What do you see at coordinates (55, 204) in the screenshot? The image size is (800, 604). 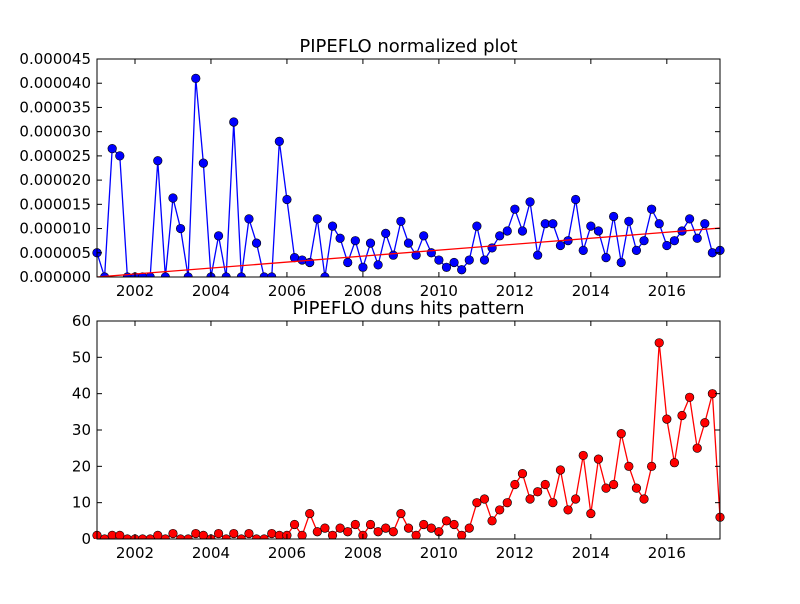 I see `y-tick-label: 0.000015` at bounding box center [55, 204].